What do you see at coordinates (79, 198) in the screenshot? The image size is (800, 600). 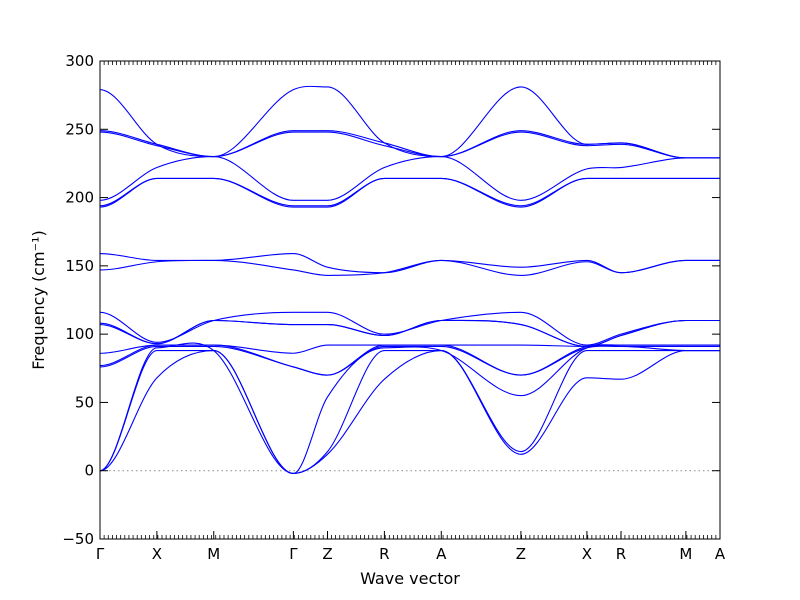 I see `y-tick-label: 200` at bounding box center [79, 198].